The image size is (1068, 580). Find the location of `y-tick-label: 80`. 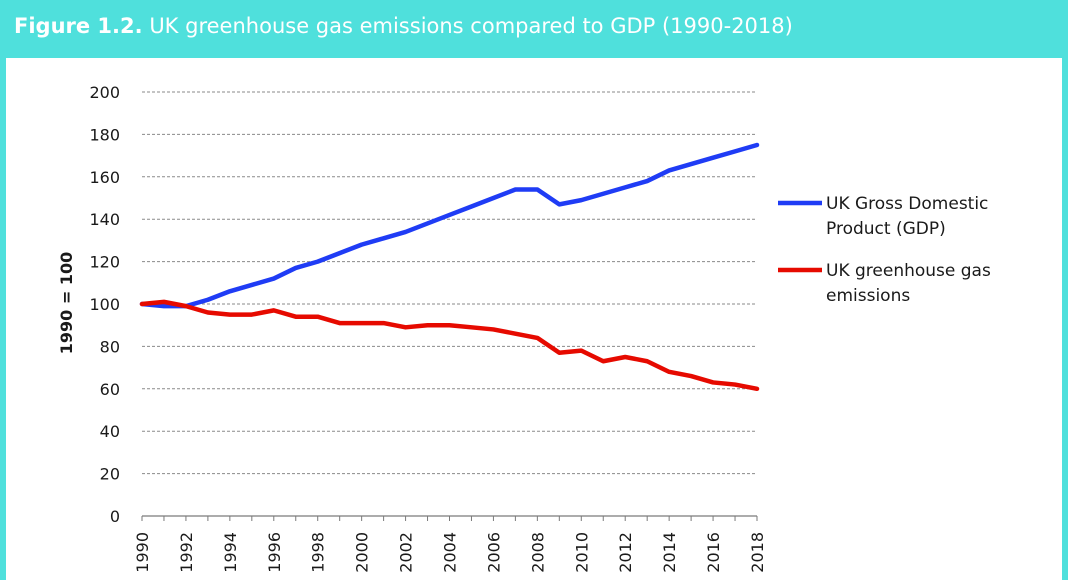

y-tick-label: 80 is located at coordinates (110, 346).